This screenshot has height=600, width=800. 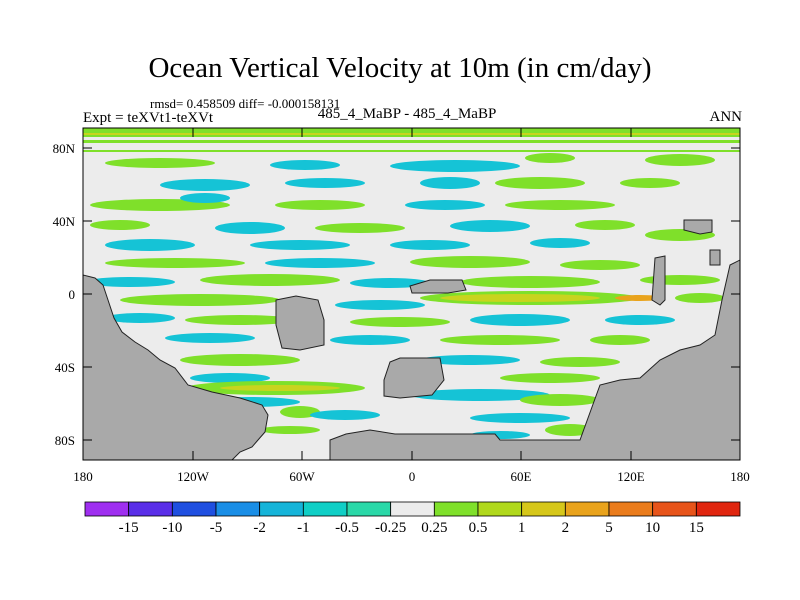 What do you see at coordinates (72, 294) in the screenshot?
I see `lat-label: 0` at bounding box center [72, 294].